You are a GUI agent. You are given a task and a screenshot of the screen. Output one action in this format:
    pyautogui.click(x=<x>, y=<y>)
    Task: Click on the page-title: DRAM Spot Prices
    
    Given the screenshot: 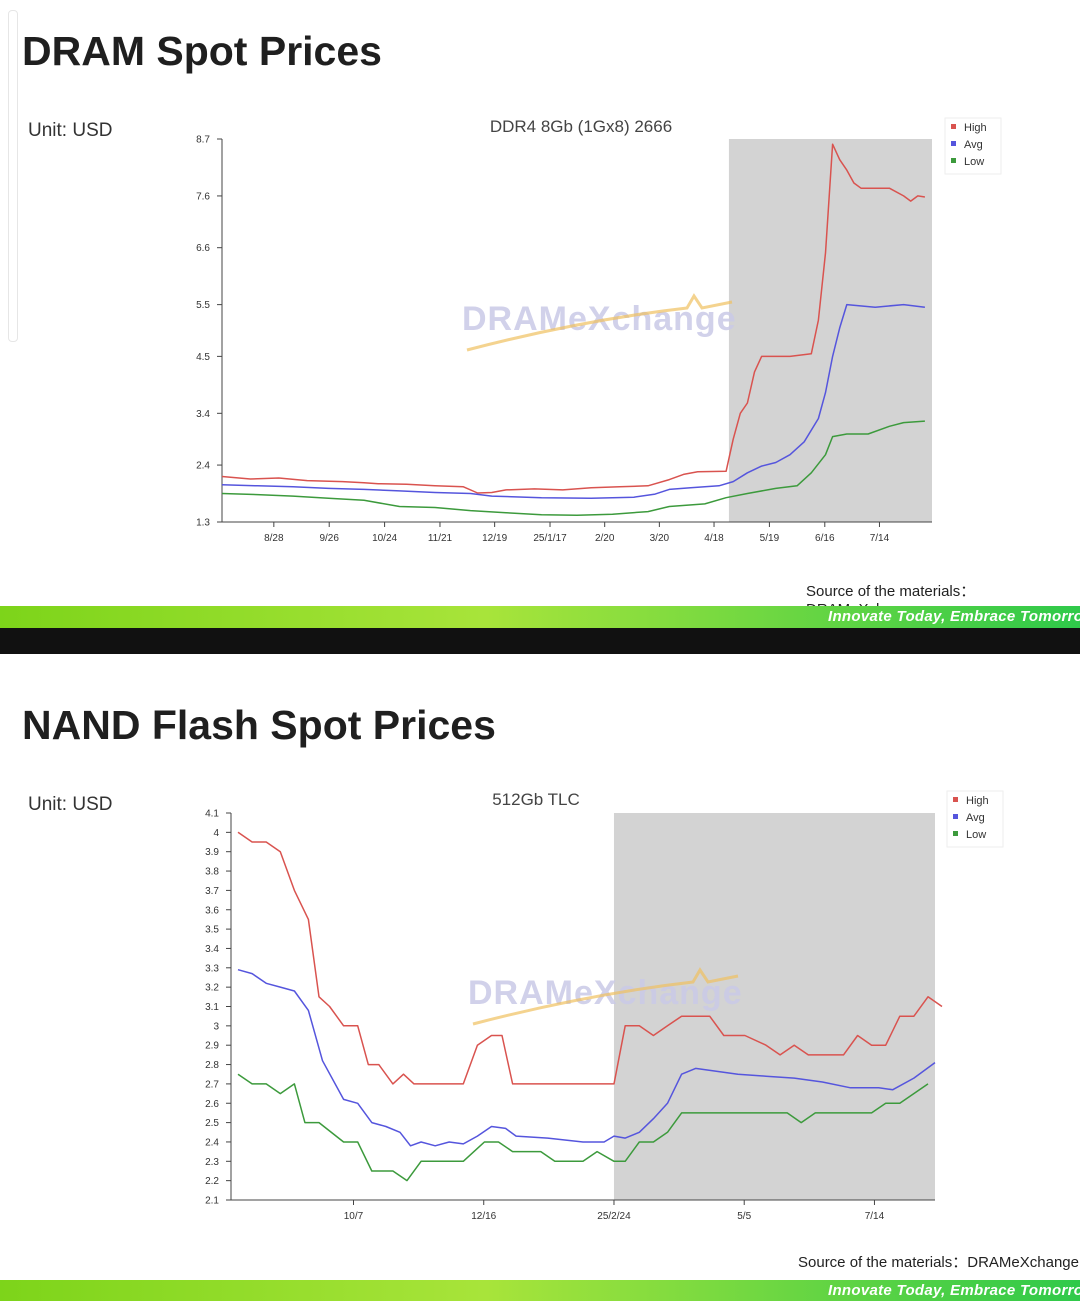 What is the action you would take?
    pyautogui.click(x=202, y=51)
    